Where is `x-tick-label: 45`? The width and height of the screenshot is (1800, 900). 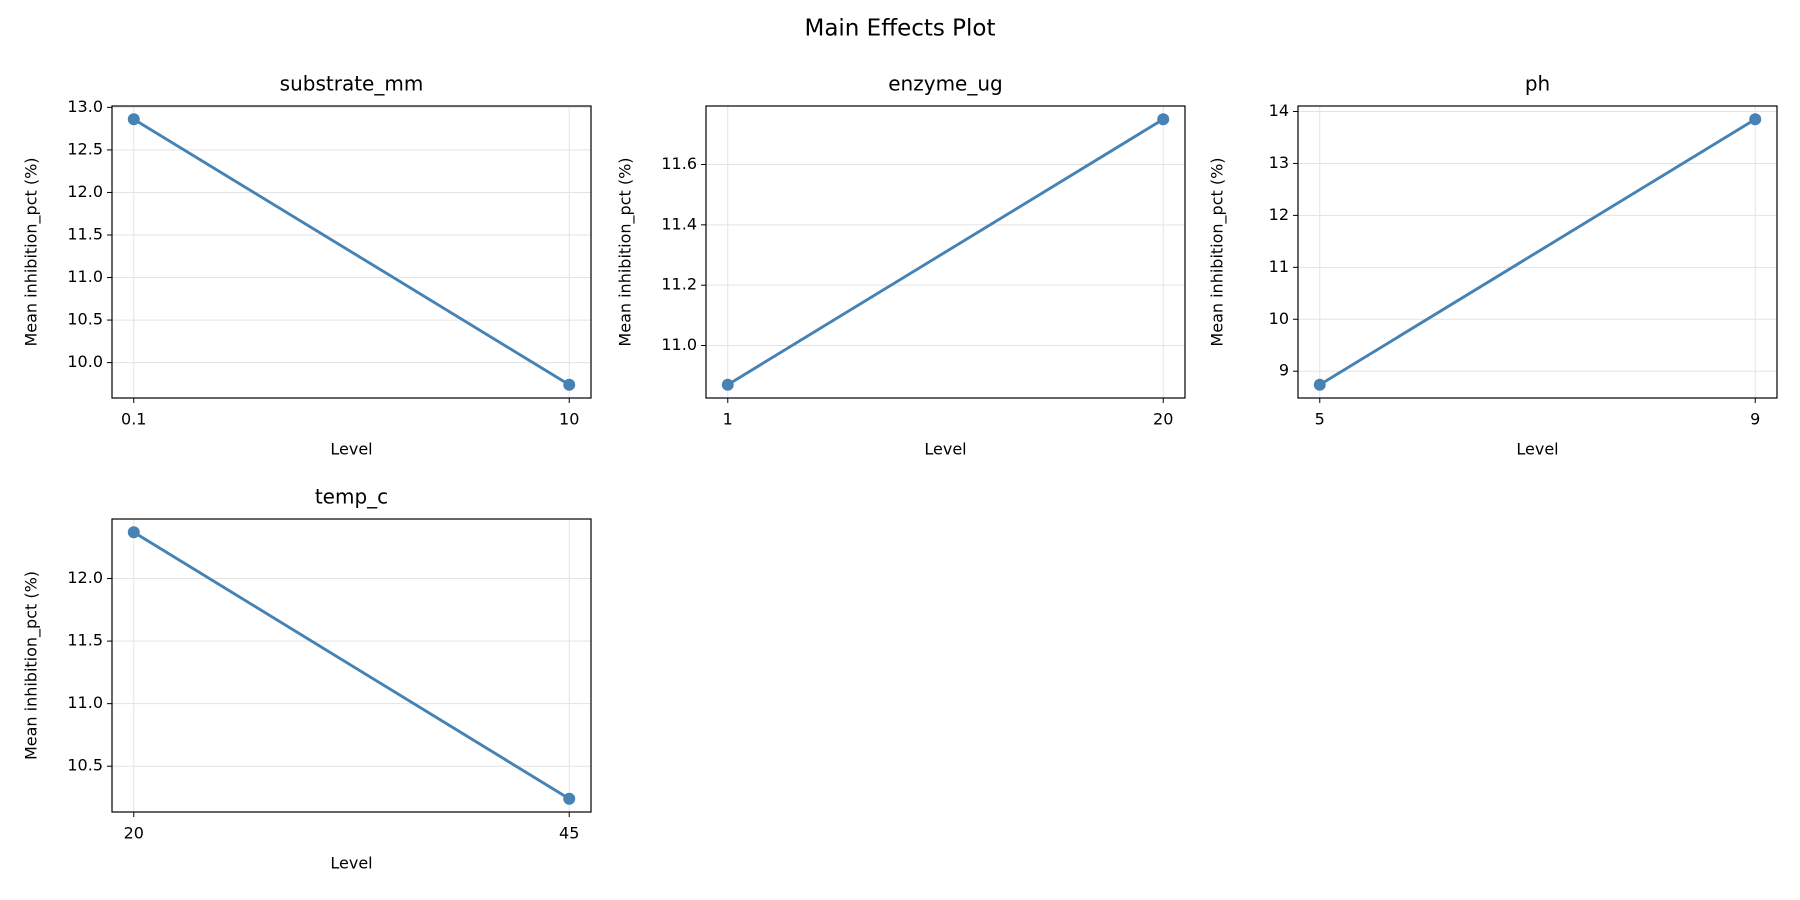
x-tick-label: 45 is located at coordinates (569, 833).